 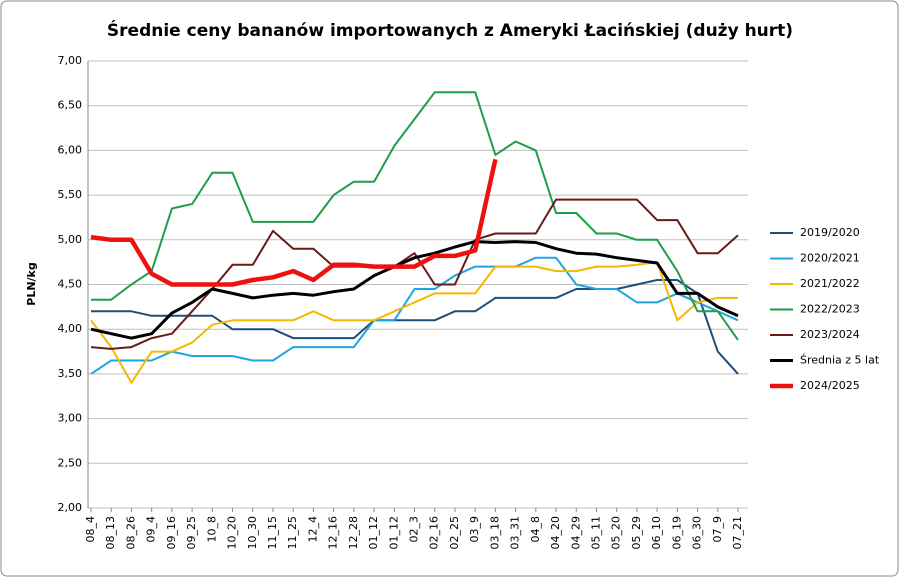 What do you see at coordinates (830, 385) in the screenshot?
I see `legend-label: 2024/2025` at bounding box center [830, 385].